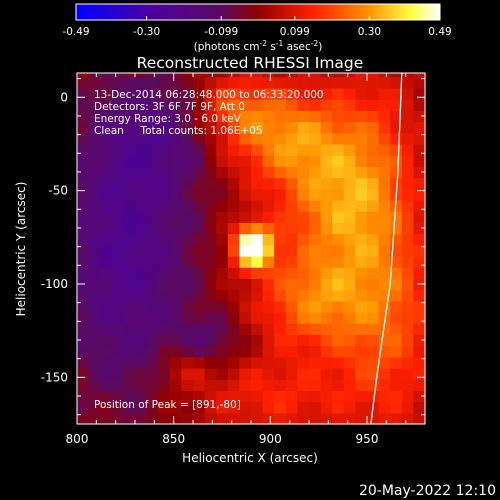 The image size is (500, 500). I want to click on annotation-energy-range: Energy Range: 3.0 - 6.0 keV, so click(168, 119).